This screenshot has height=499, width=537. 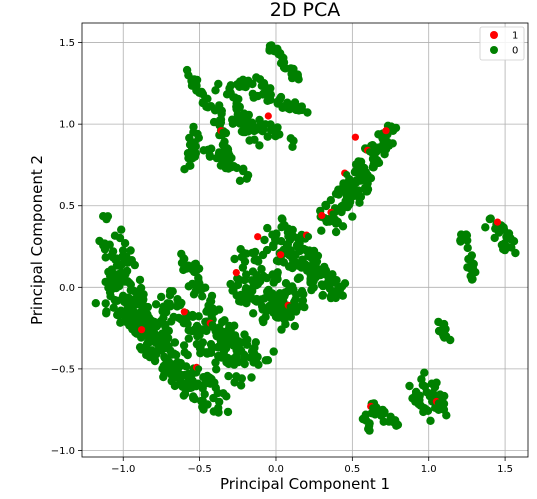 What do you see at coordinates (305, 484) in the screenshot?
I see `x-axis-label: Principal Component 1` at bounding box center [305, 484].